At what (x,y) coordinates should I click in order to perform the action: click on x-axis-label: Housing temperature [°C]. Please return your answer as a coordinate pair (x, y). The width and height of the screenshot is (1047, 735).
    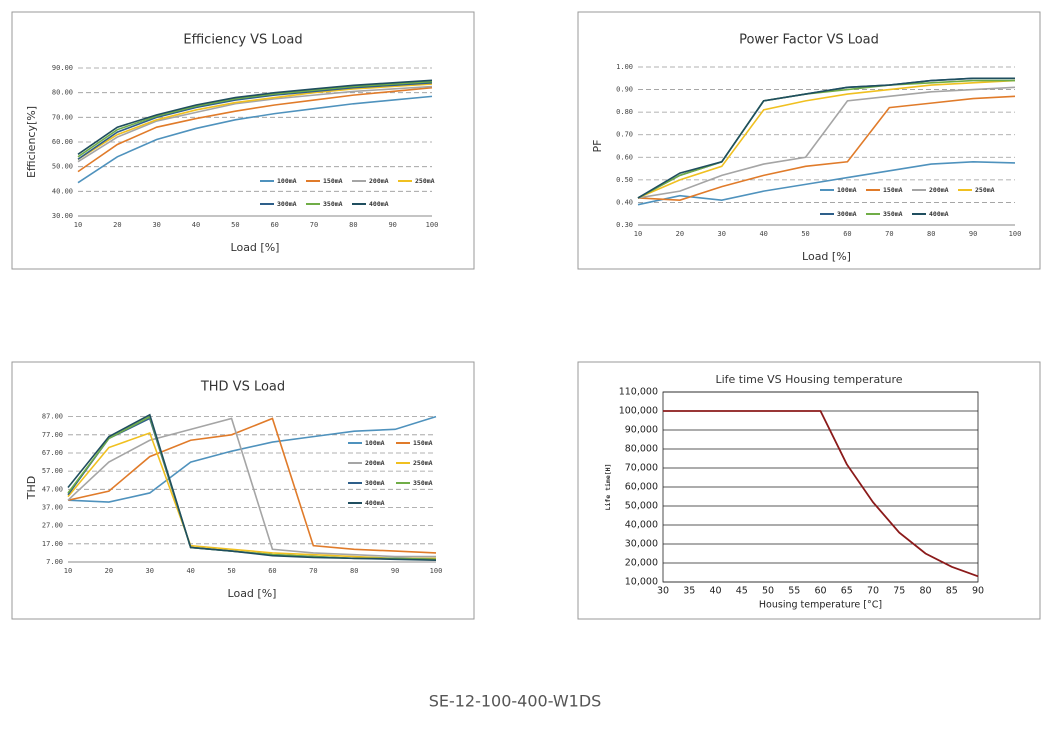
    Looking at the image, I should click on (820, 605).